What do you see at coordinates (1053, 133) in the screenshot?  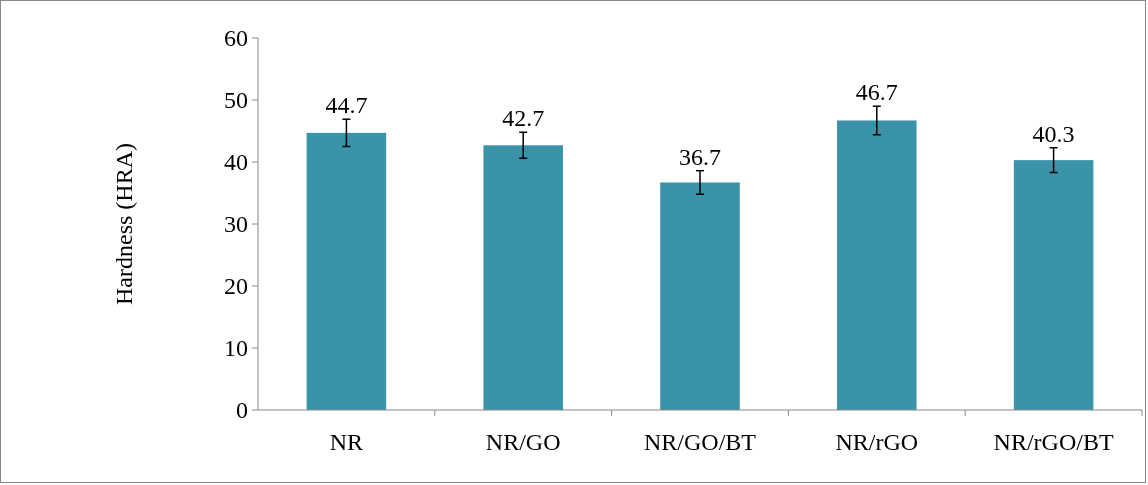 I see `data-label: 40.3` at bounding box center [1053, 133].